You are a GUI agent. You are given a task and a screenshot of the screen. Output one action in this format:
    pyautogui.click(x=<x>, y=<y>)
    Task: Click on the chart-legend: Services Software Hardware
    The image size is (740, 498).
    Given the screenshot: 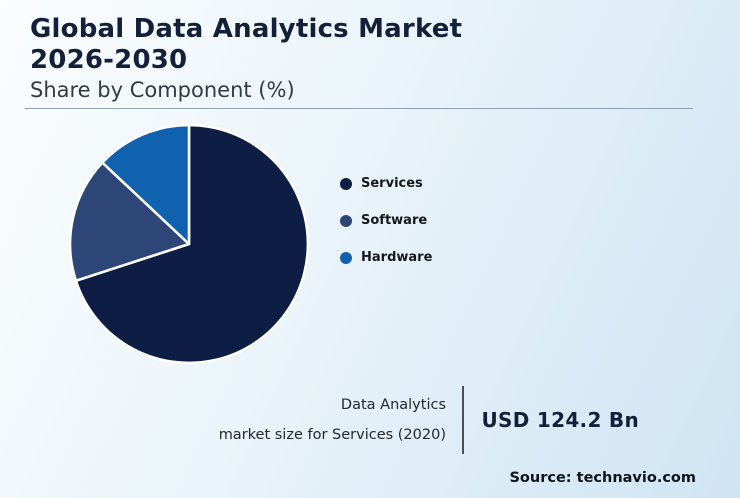 What is the action you would take?
    pyautogui.click(x=386, y=220)
    